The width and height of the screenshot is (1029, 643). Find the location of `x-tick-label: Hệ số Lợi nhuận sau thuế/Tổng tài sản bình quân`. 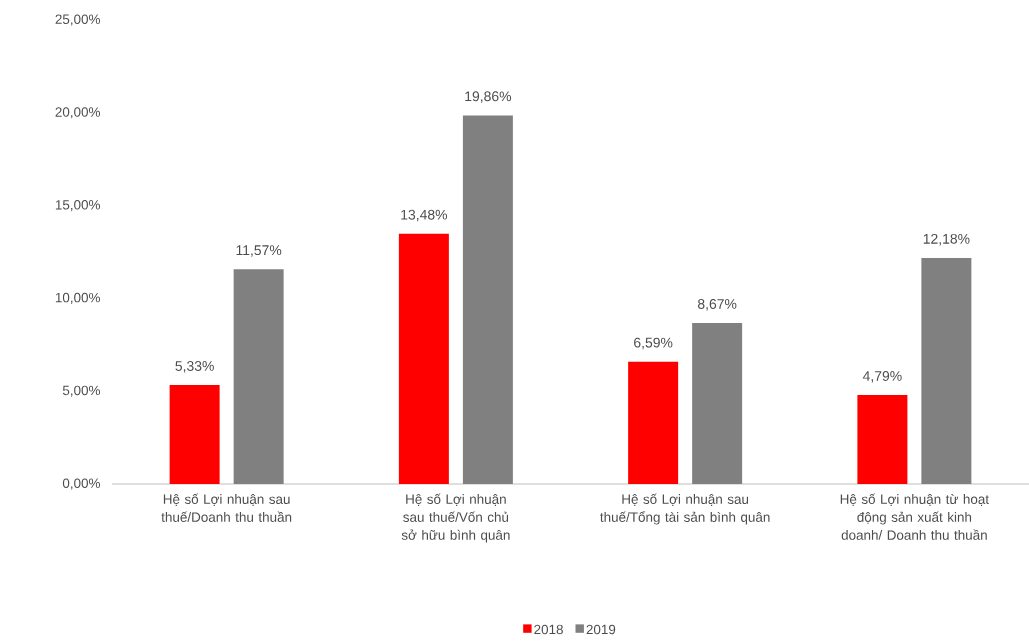

x-tick-label: Hệ số Lợi nhuận sau thuế/Tổng tài sản bình quân is located at coordinates (685, 509).